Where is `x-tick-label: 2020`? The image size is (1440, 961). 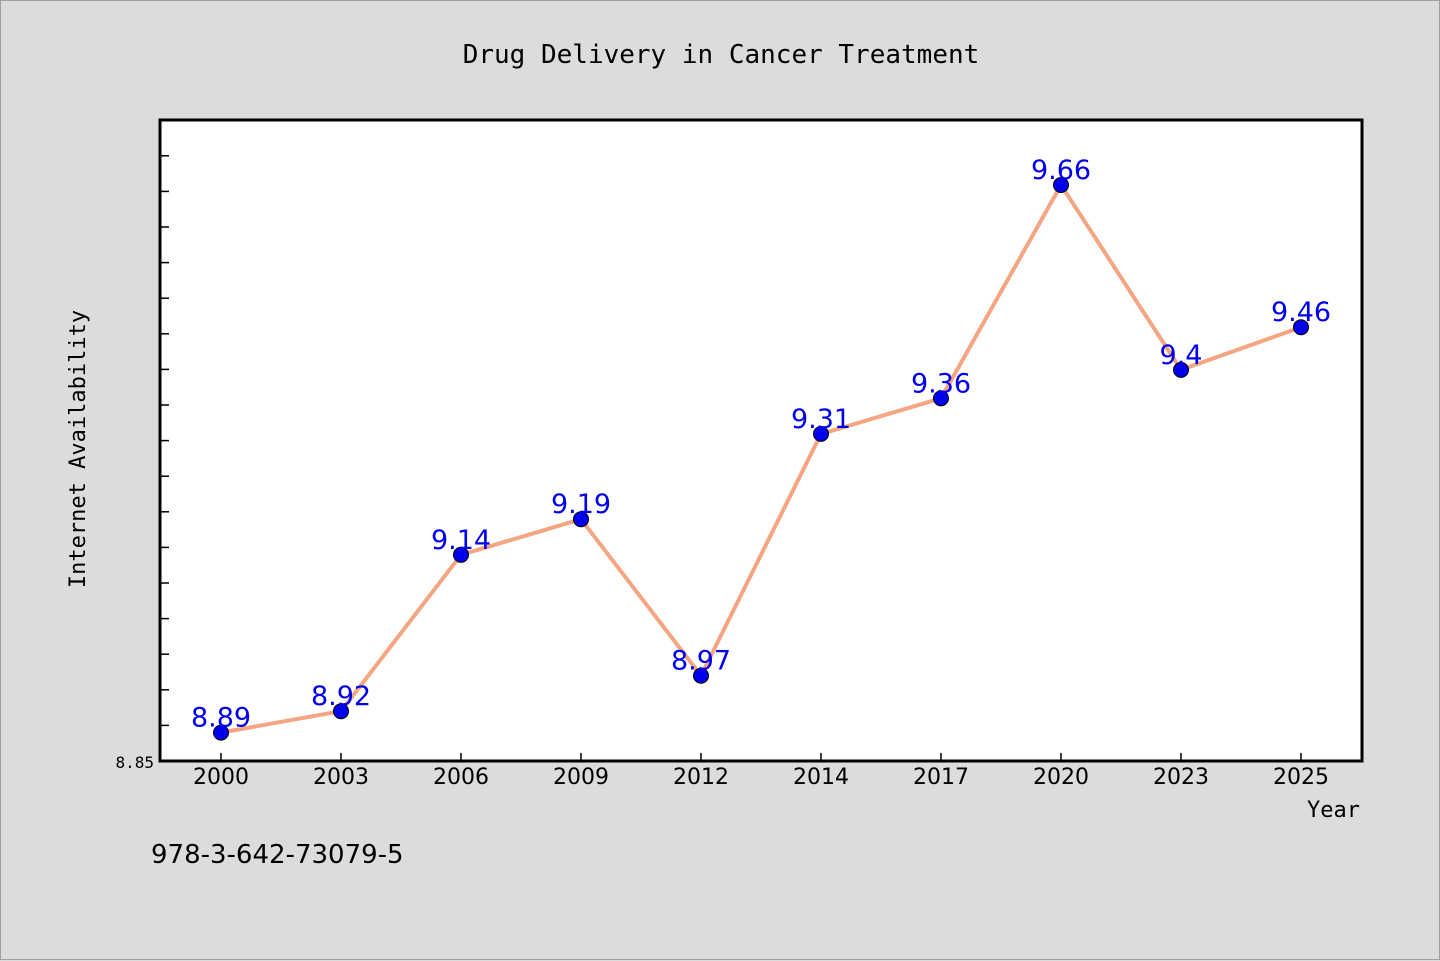 x-tick-label: 2020 is located at coordinates (1061, 777).